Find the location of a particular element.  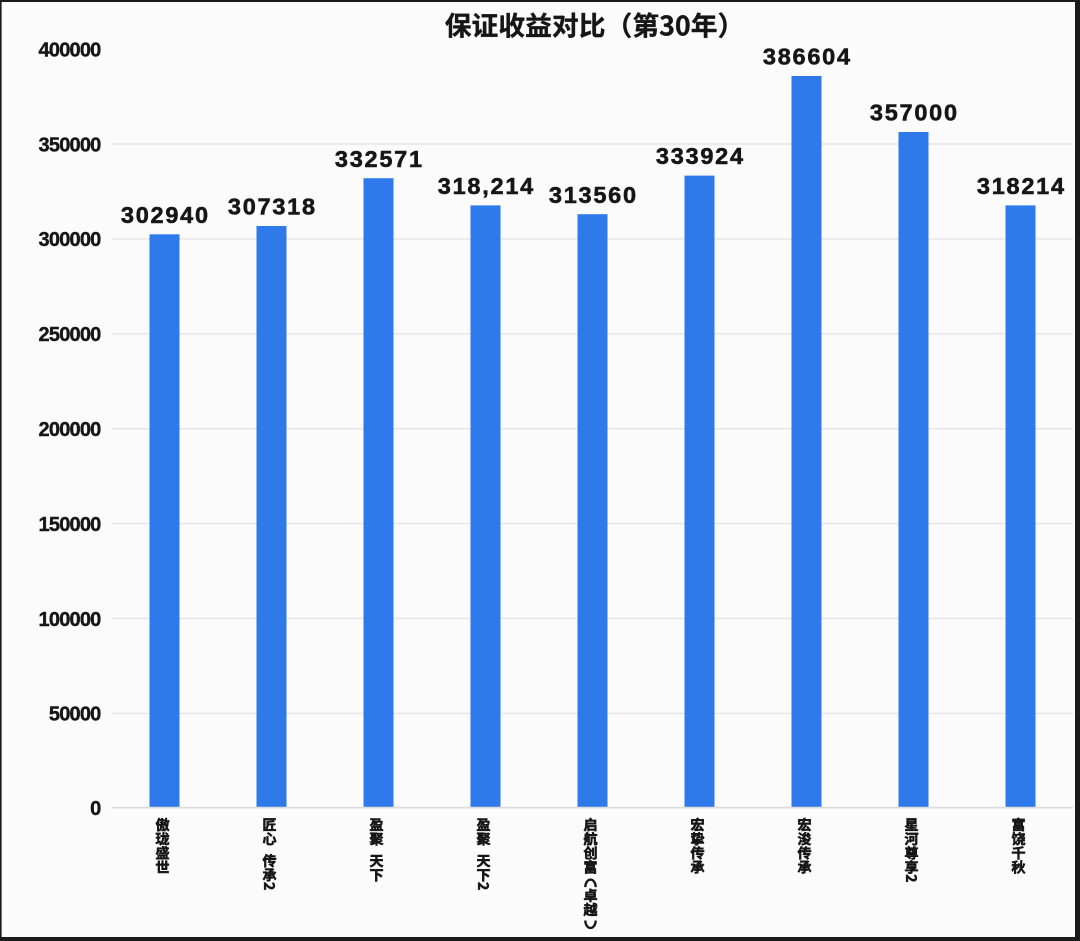

svg-text: 332571 is located at coordinates (379, 159).